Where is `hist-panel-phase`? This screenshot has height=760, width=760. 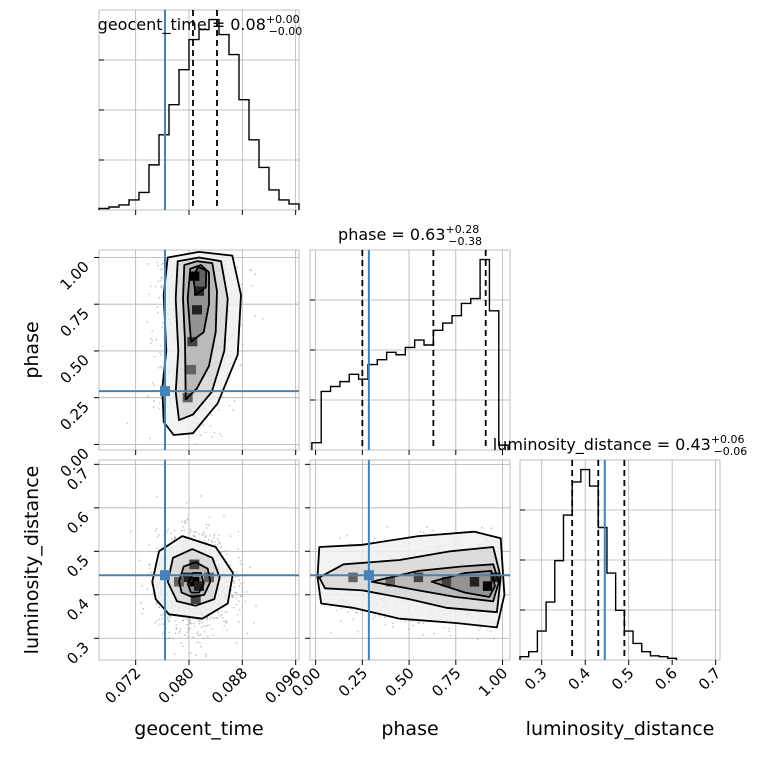 hist-panel-phase is located at coordinates (410, 352).